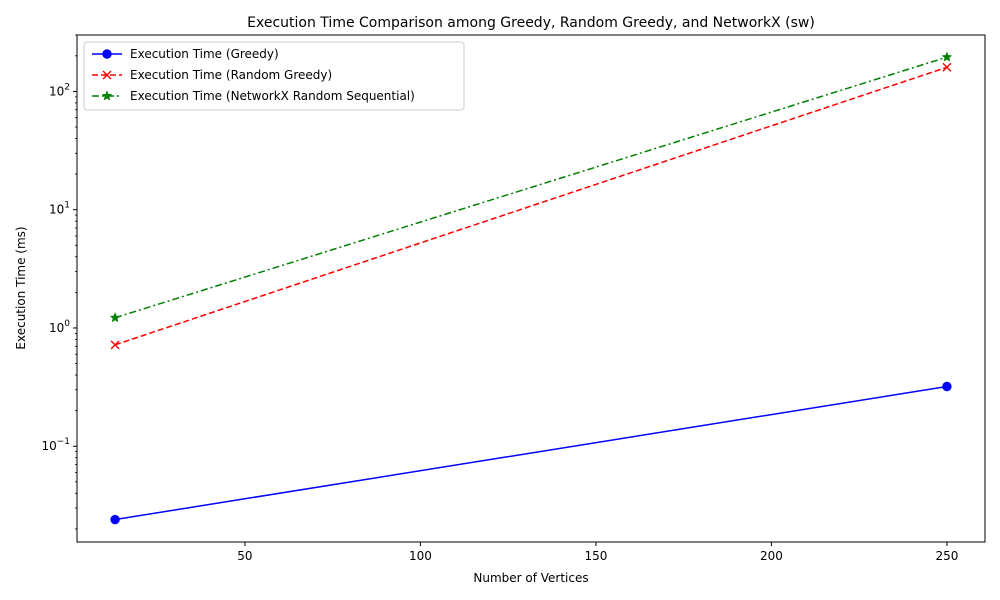 This screenshot has height=600, width=1000. Describe the element at coordinates (59, 209) in the screenshot. I see `y-tick-label: 10¹` at that location.